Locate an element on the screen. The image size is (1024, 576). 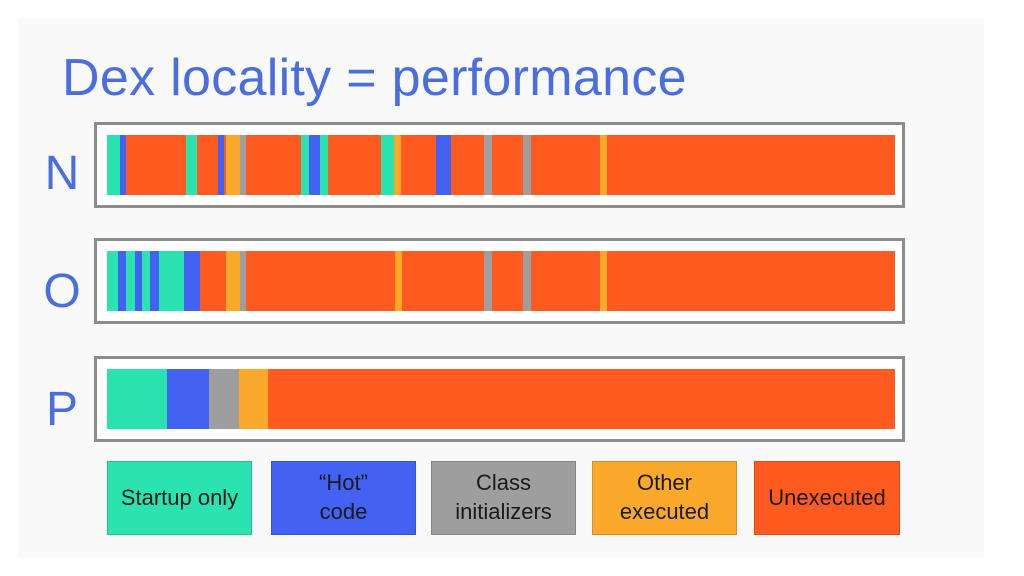
bar-o is located at coordinates (499, 281).